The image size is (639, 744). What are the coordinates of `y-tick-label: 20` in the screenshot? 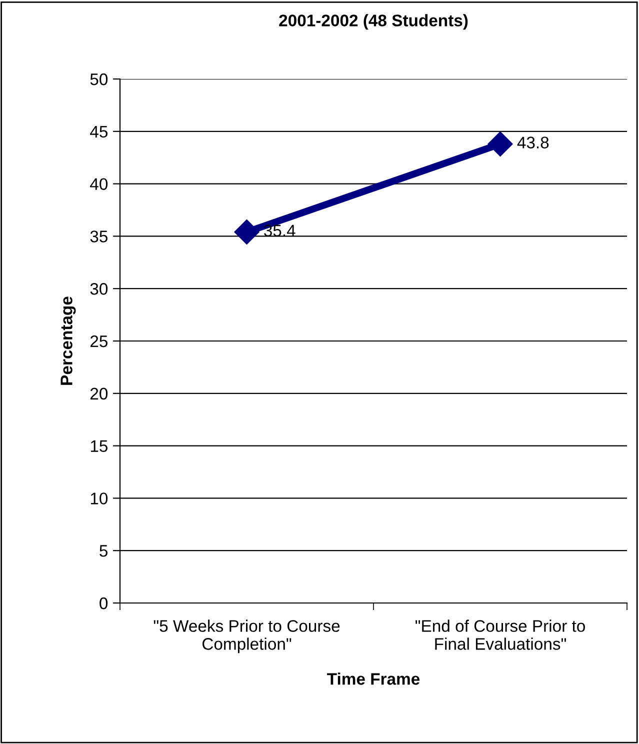 It's located at (99, 394).